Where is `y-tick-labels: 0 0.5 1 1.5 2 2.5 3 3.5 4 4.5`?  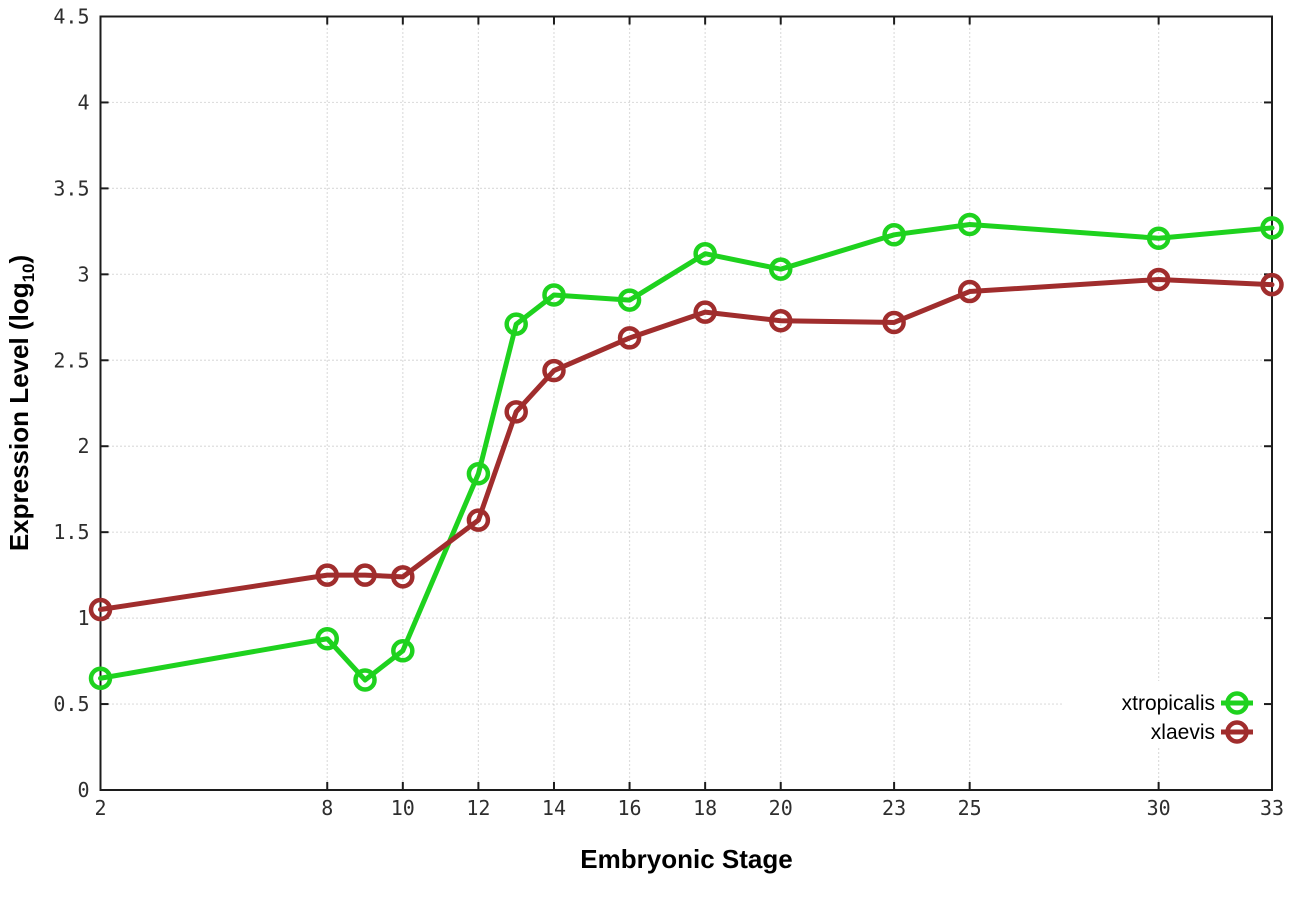 y-tick-labels: 0 0.5 1 1.5 2 2.5 3 3.5 4 4.5 is located at coordinates (71, 404).